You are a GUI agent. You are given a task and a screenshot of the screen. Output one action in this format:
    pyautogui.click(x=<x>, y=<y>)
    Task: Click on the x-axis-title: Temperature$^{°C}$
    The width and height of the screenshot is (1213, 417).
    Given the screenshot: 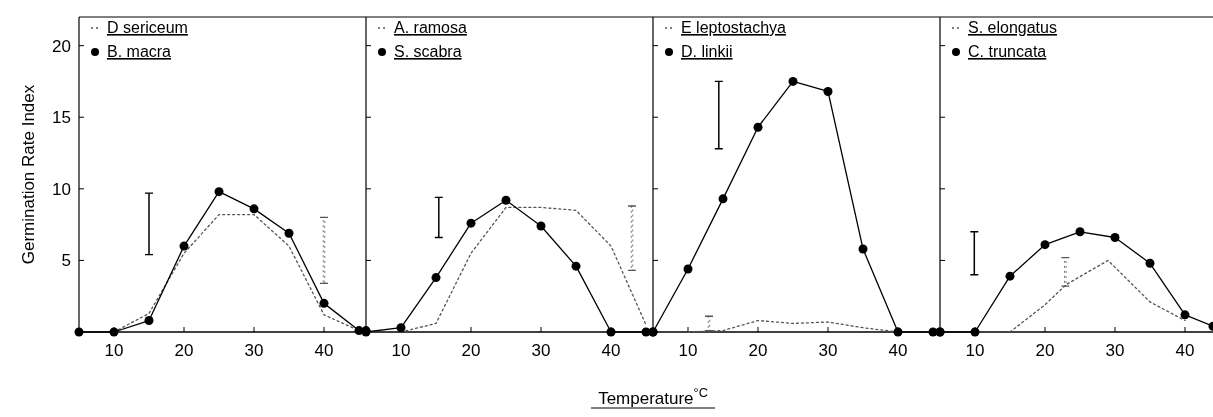 What is the action you would take?
    pyautogui.click(x=653, y=396)
    